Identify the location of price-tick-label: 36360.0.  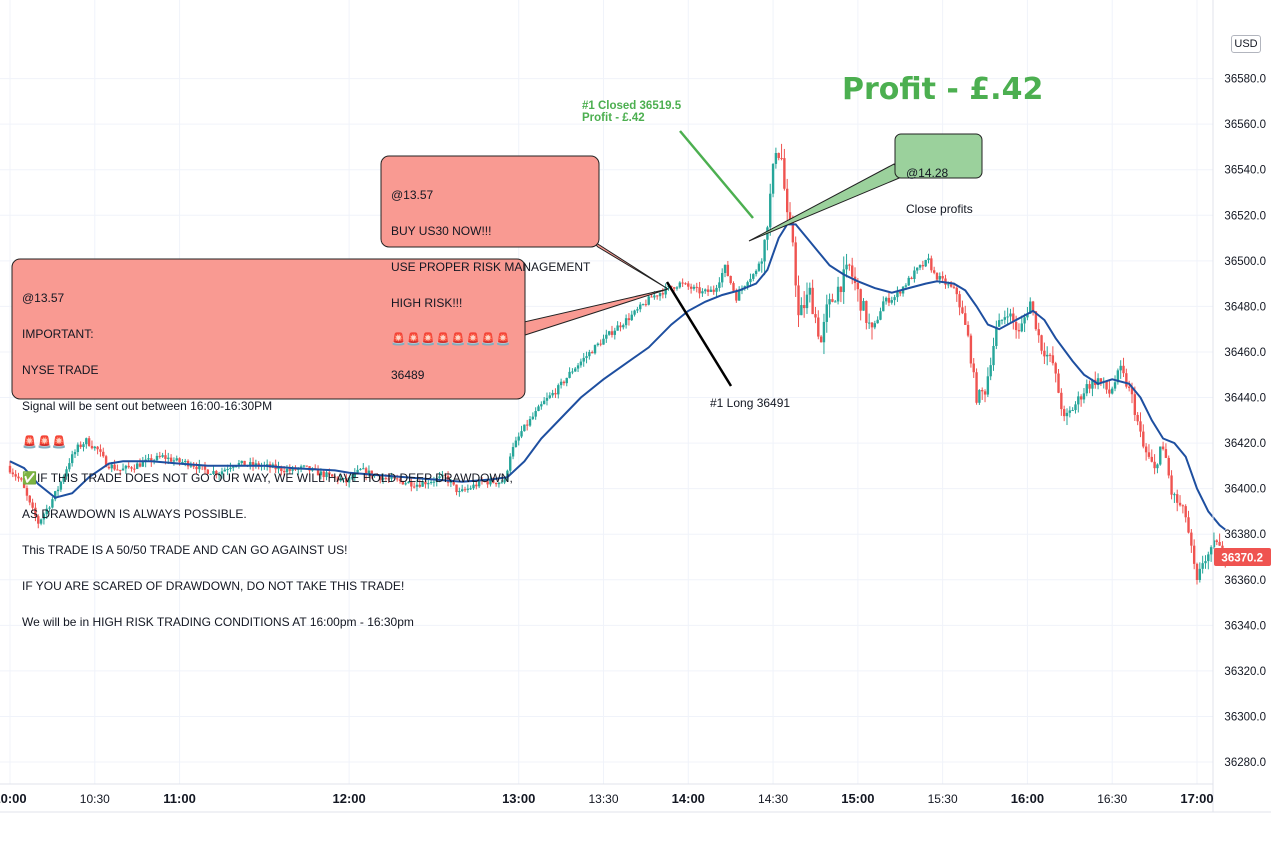
(1245, 581).